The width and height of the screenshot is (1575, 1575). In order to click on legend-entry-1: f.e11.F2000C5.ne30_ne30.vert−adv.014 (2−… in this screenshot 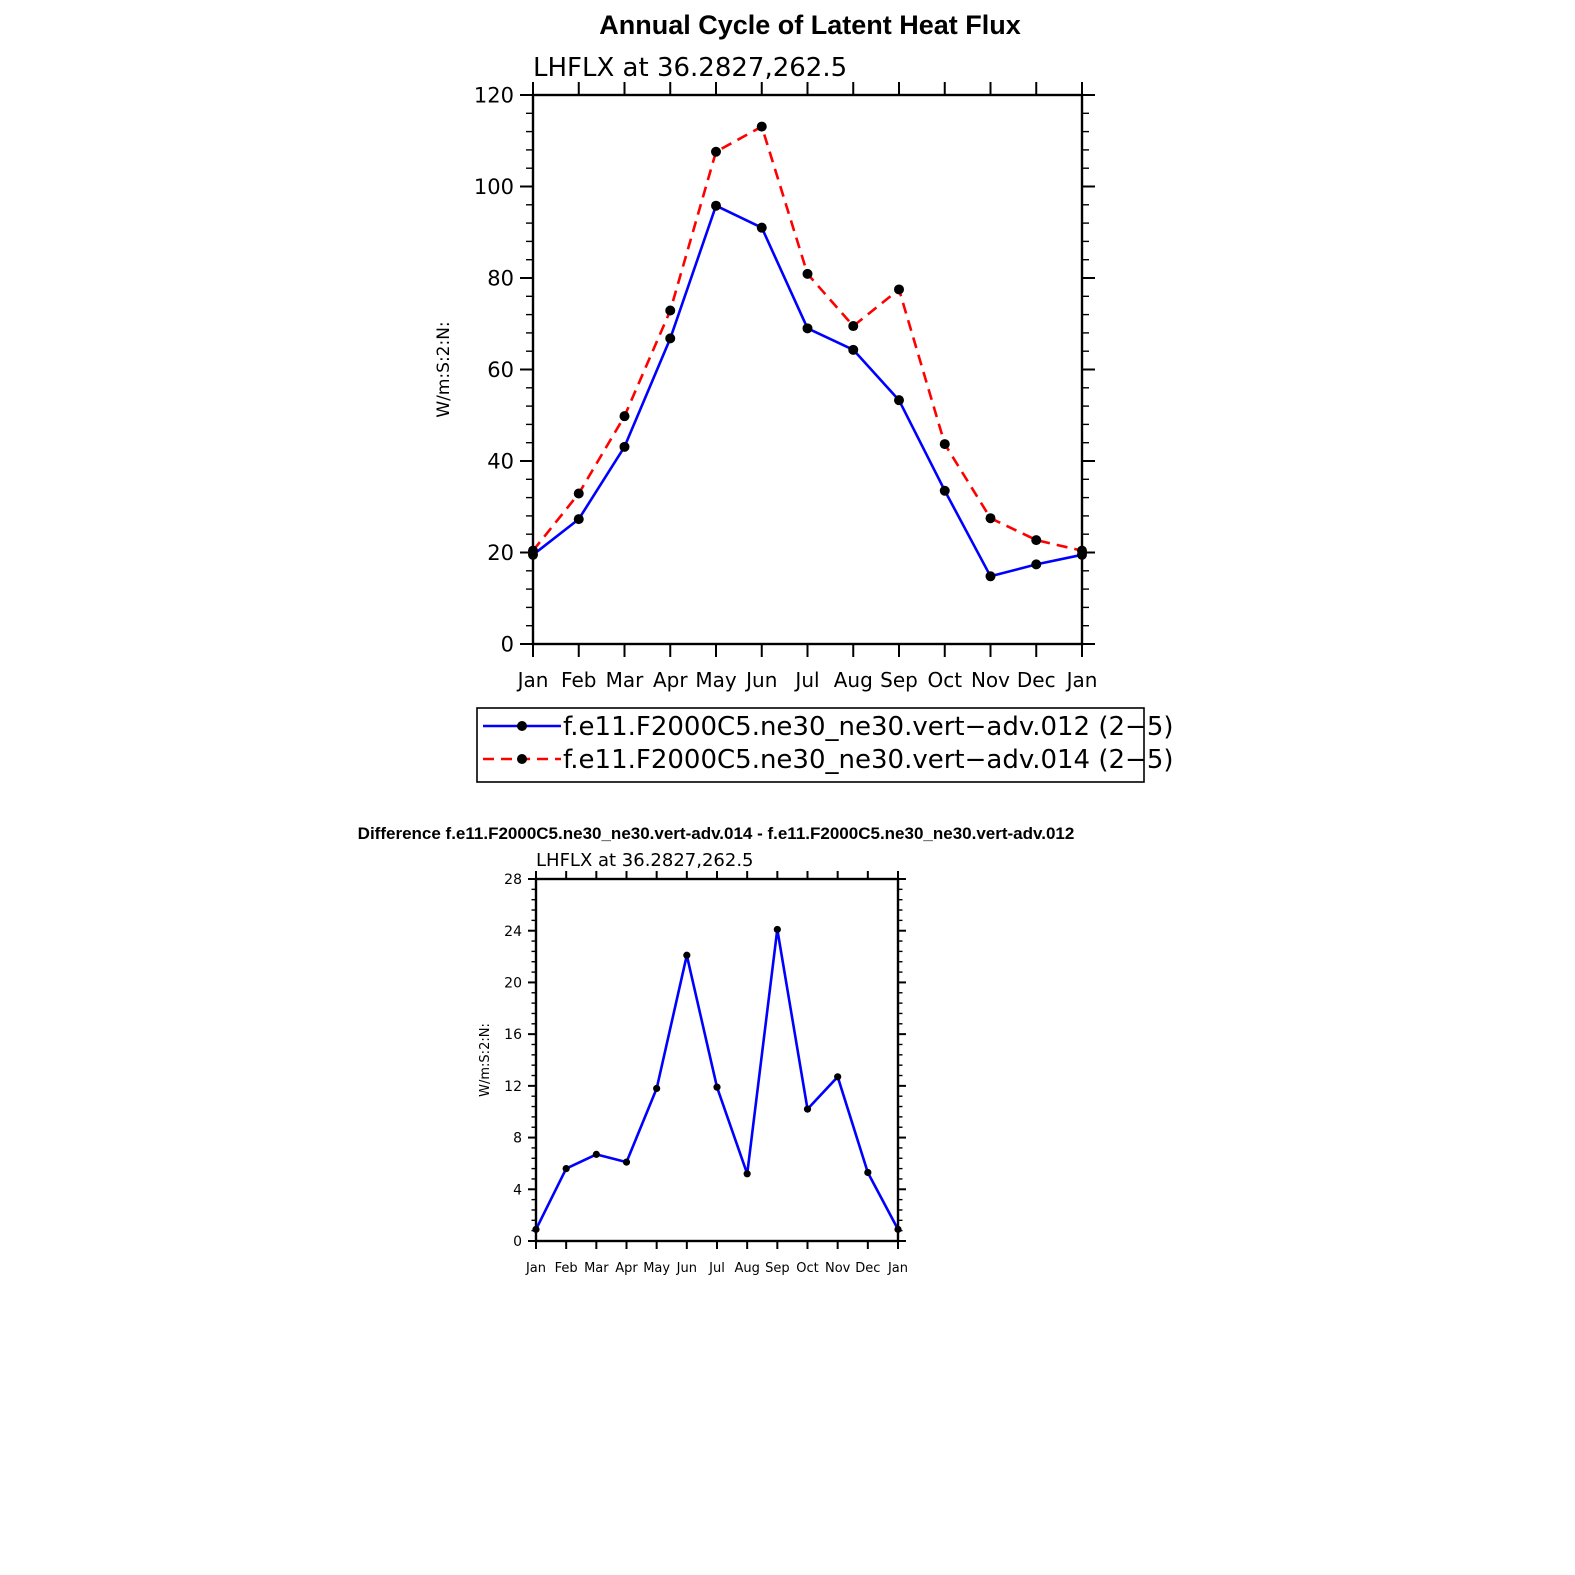, I will do `click(868, 760)`.